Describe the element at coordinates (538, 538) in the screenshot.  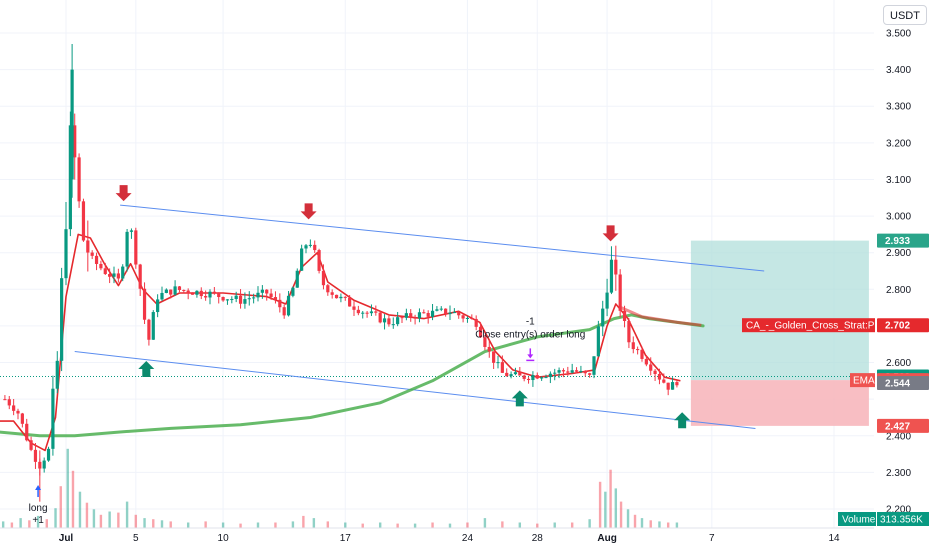
I see `time-tick-label: 28` at that location.